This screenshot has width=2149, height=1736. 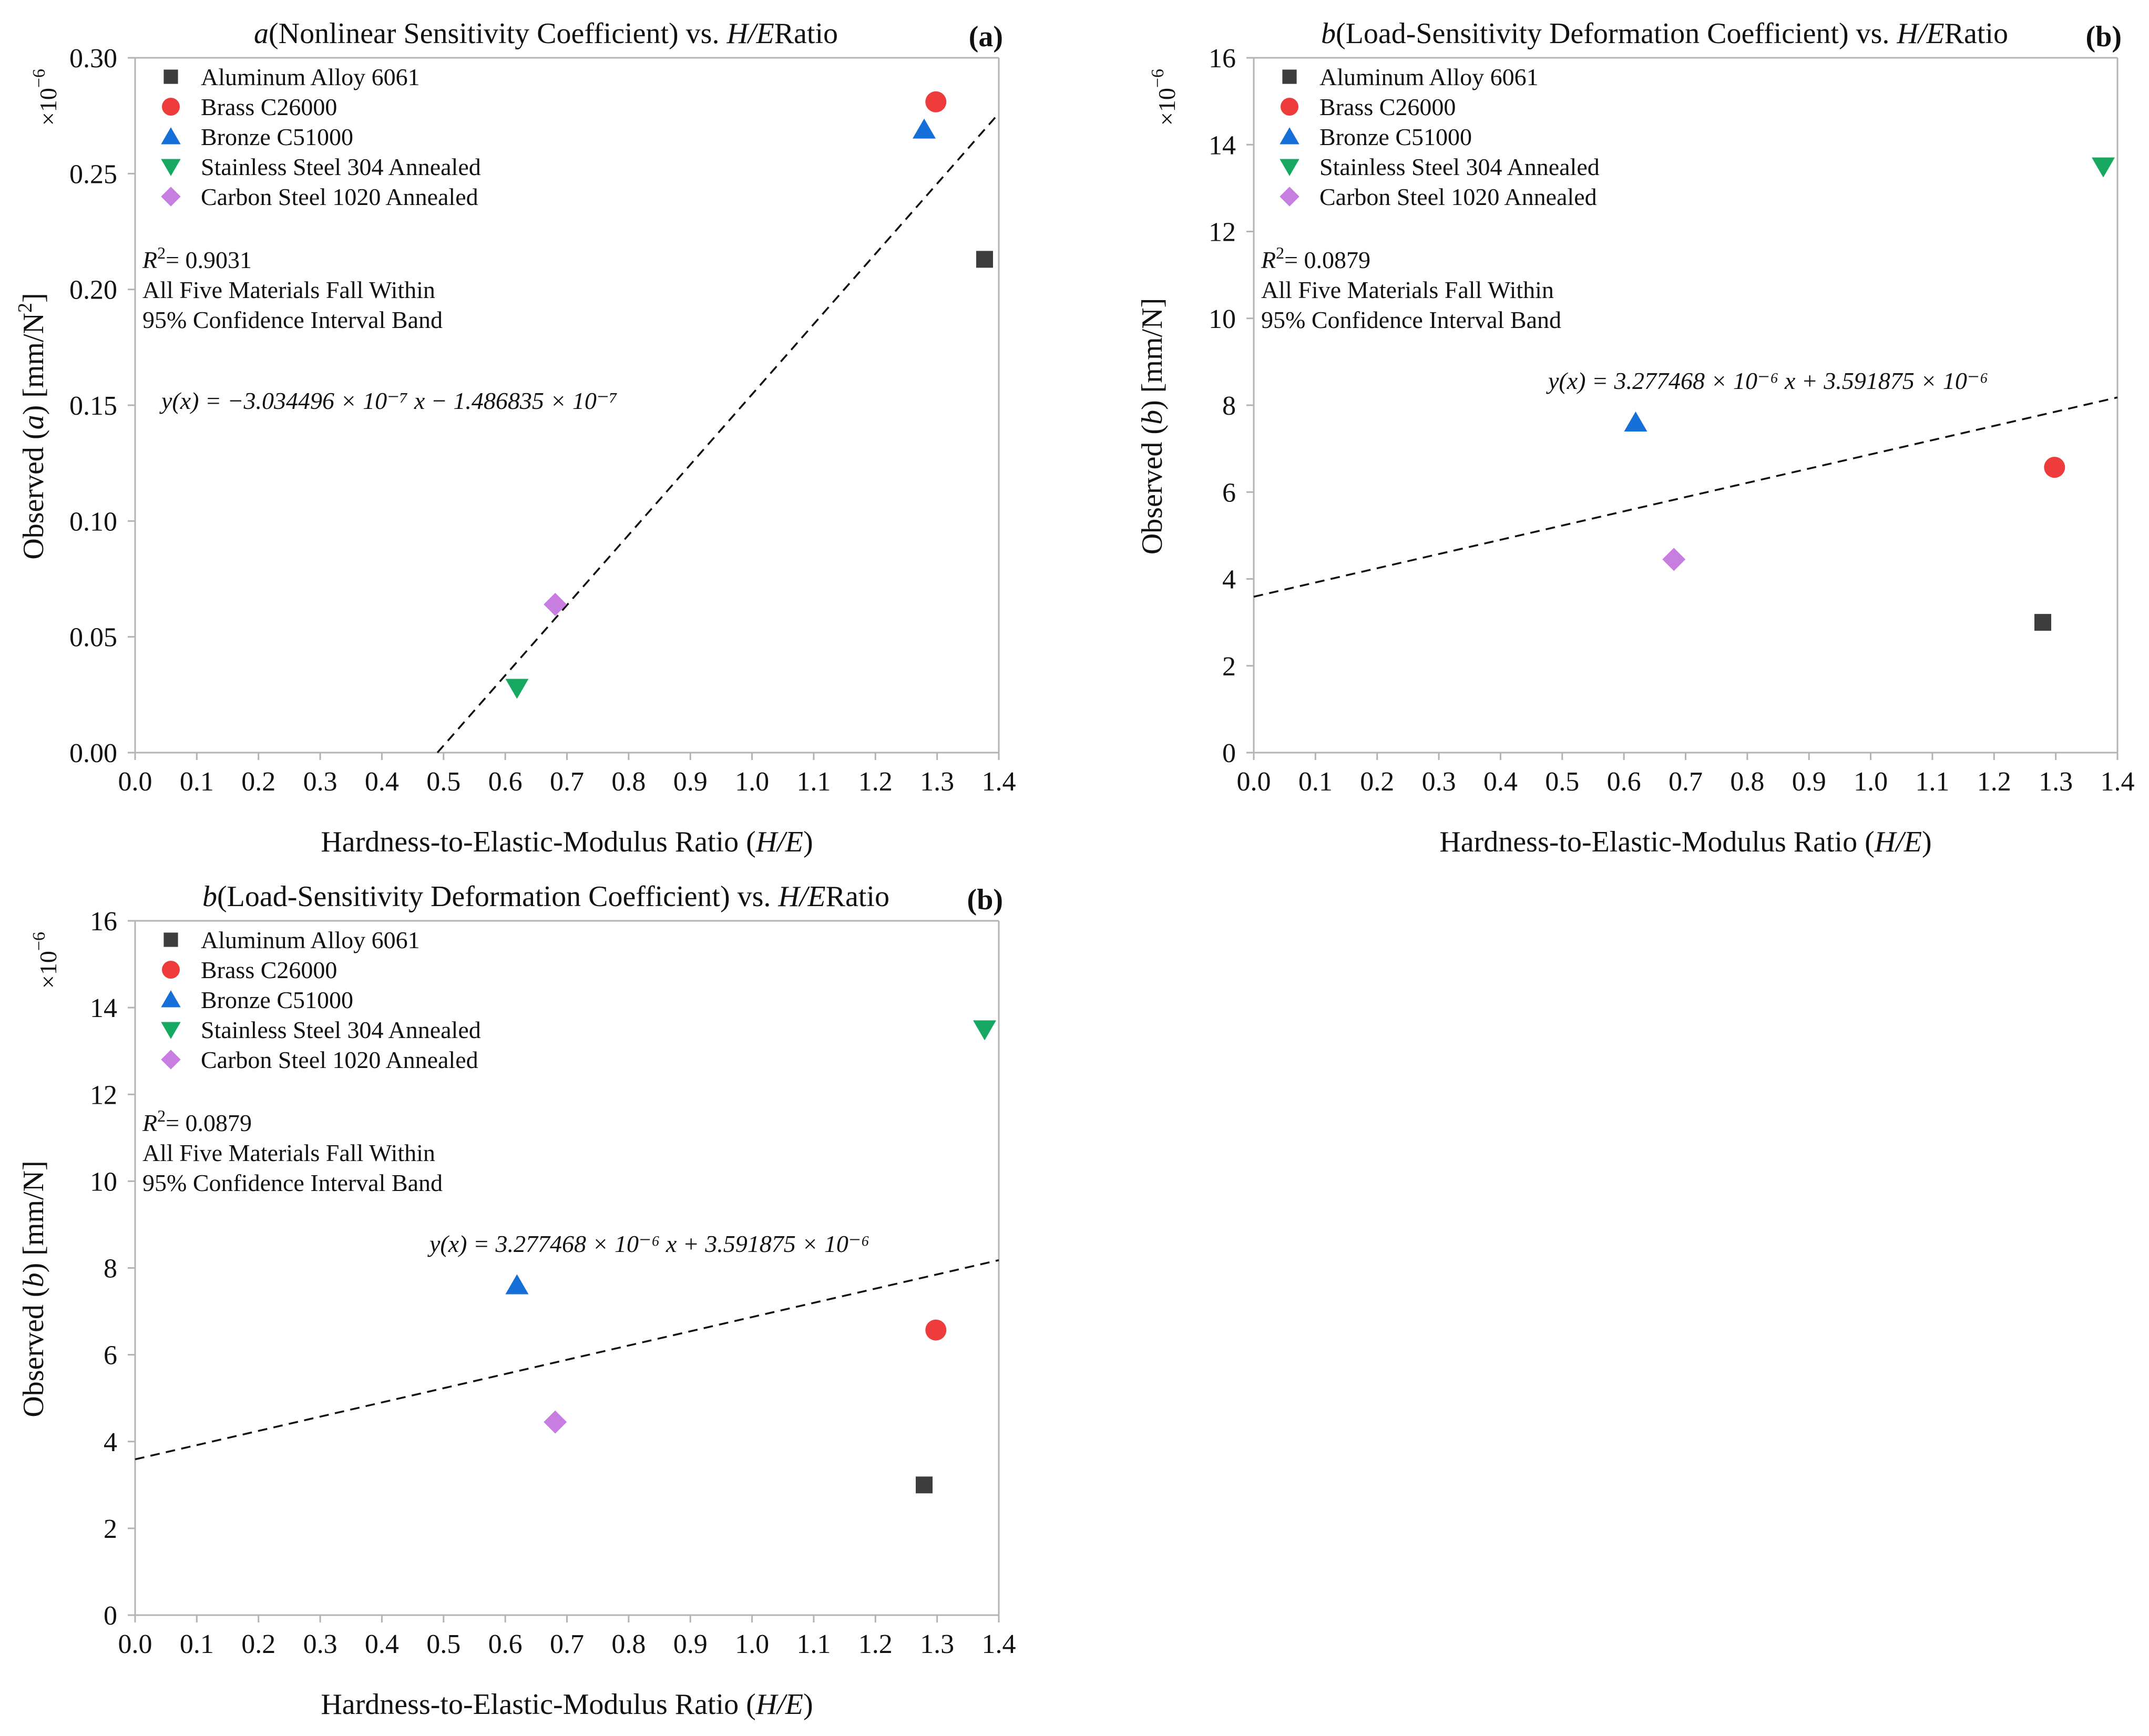 I want to click on legend-entry: Brass C26000, so click(x=249, y=970).